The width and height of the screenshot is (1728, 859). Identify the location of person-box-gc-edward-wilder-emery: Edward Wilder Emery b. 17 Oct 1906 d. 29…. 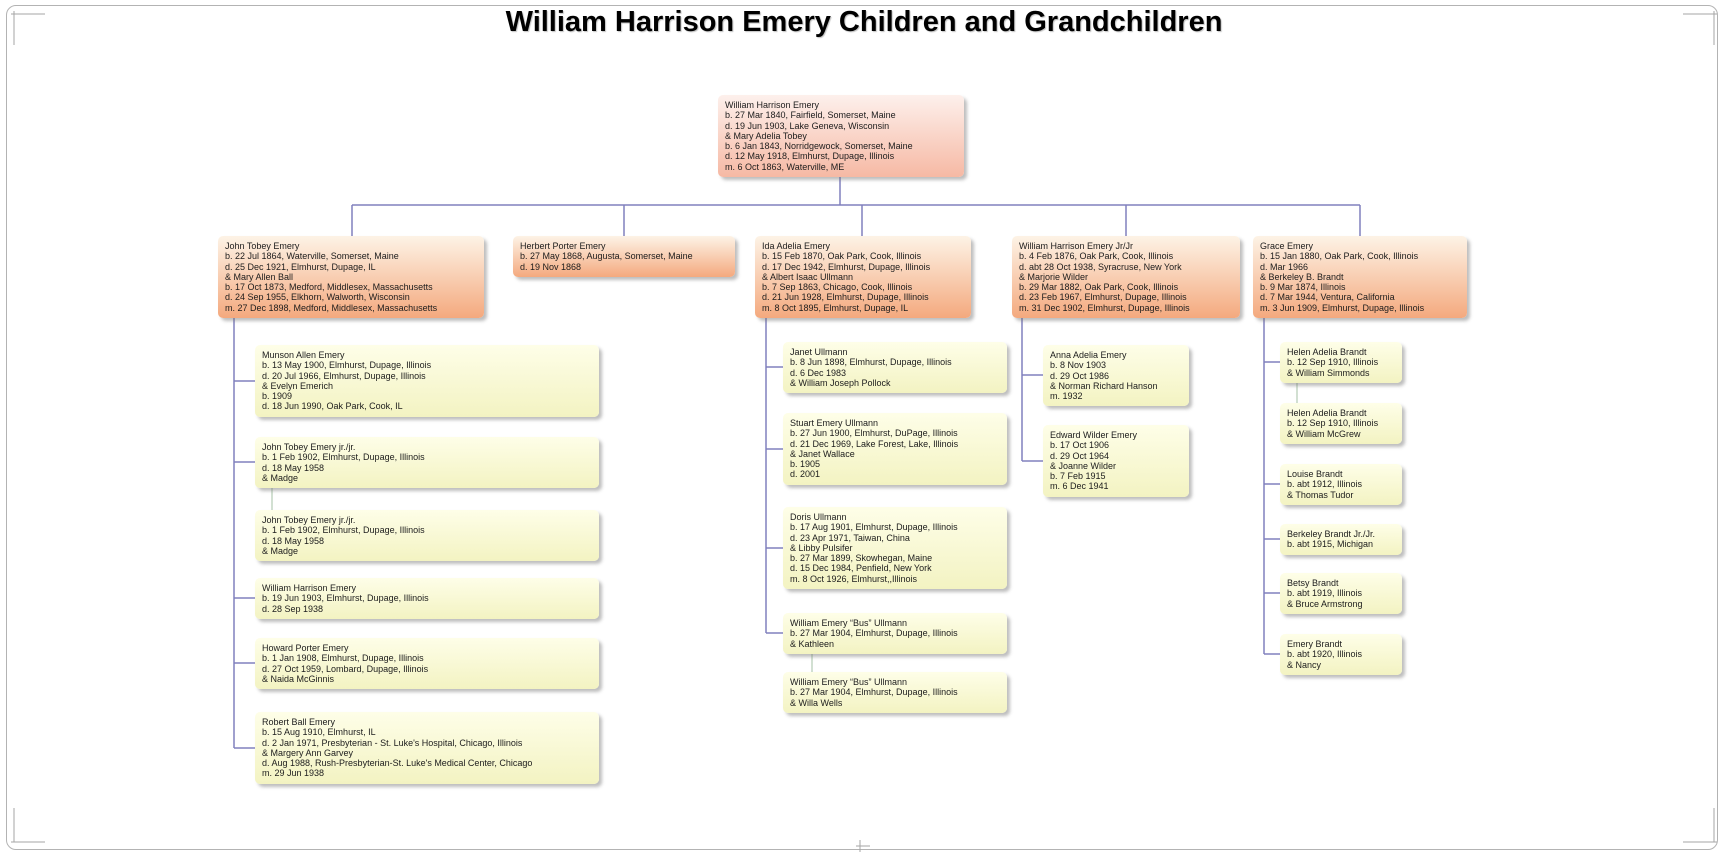
(1116, 461).